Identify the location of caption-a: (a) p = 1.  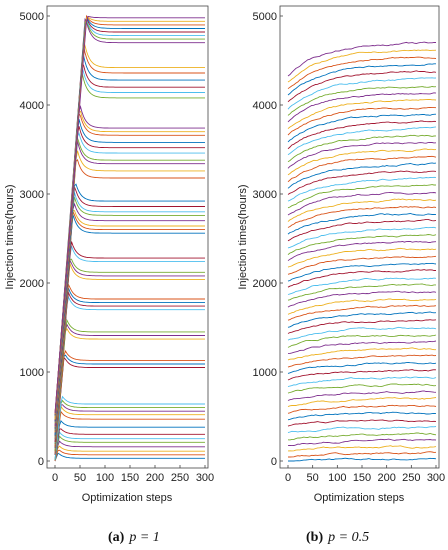
(134, 537).